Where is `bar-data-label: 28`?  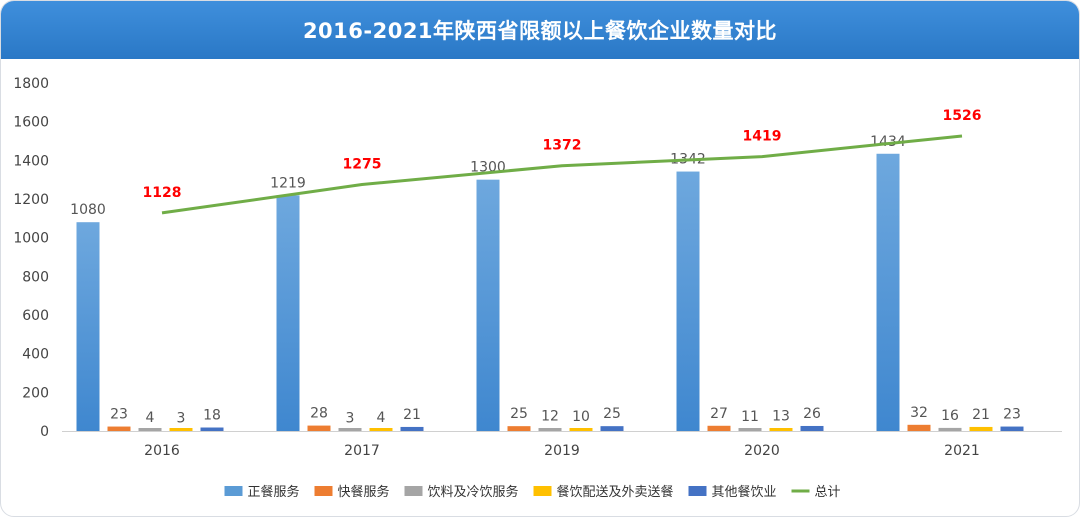 bar-data-label: 28 is located at coordinates (319, 414).